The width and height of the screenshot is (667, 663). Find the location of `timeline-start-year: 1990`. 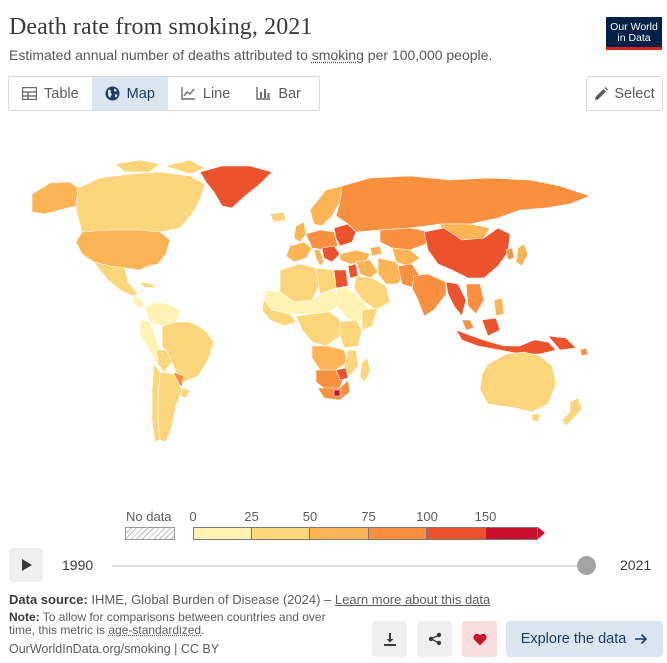

timeline-start-year: 1990 is located at coordinates (78, 565).